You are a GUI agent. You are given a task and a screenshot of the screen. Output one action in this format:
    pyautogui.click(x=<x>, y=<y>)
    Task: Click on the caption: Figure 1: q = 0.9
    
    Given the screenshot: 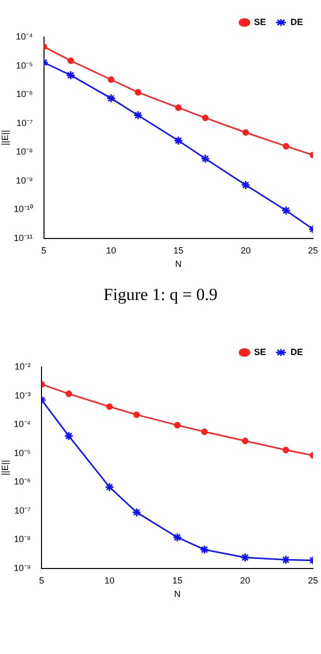 What is the action you would take?
    pyautogui.click(x=160, y=295)
    